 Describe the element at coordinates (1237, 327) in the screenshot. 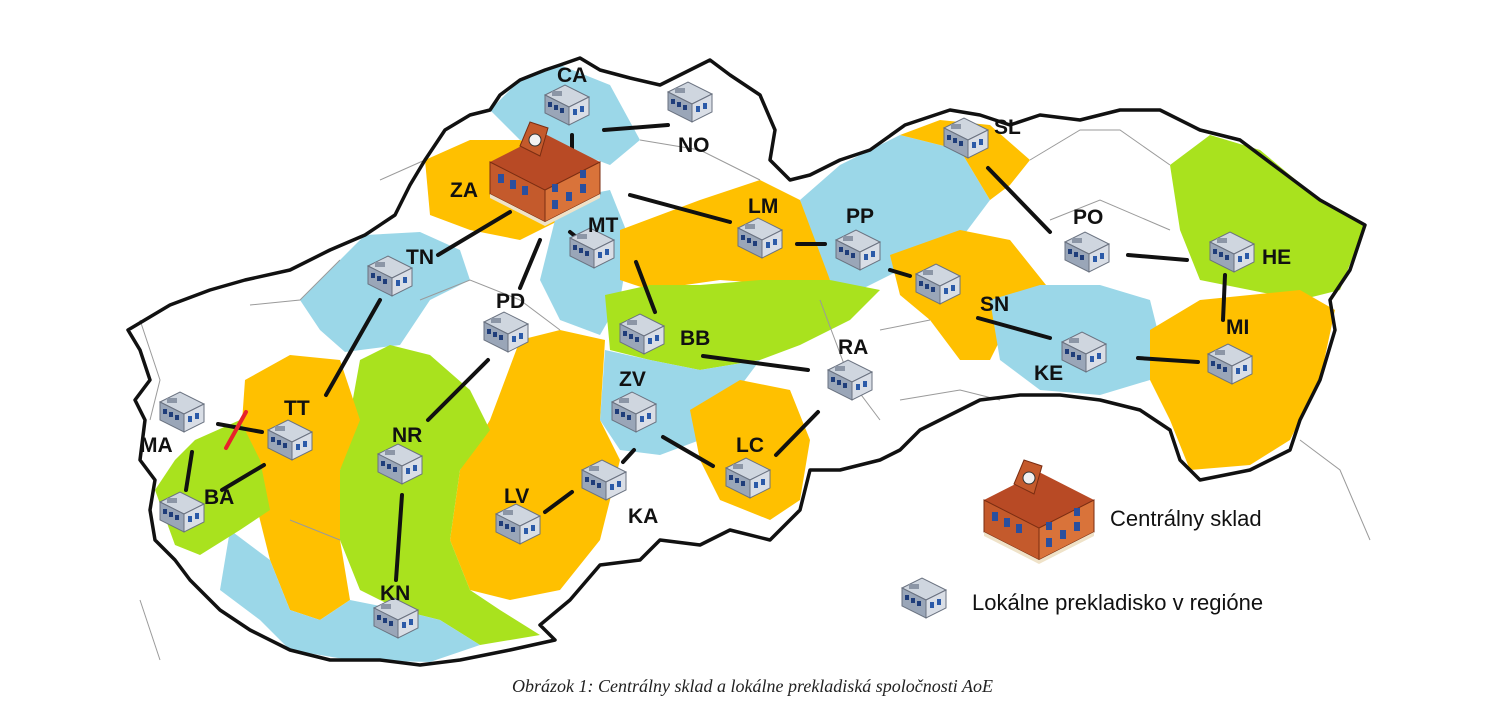

I see `label-mi: MI` at that location.